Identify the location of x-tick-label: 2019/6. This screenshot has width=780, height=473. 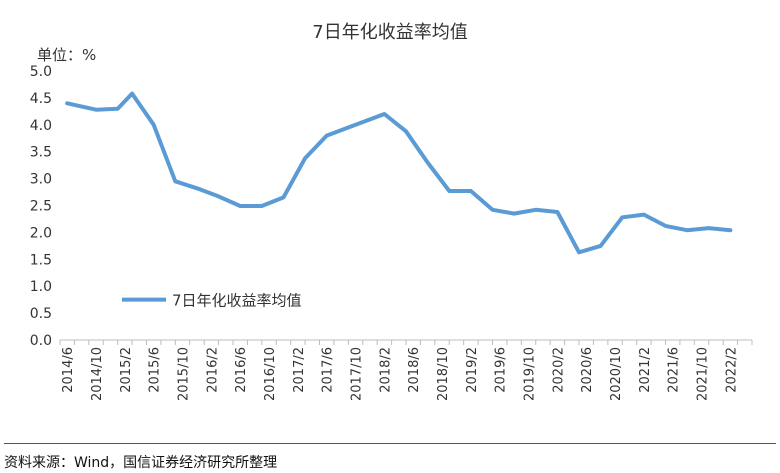
(501, 370).